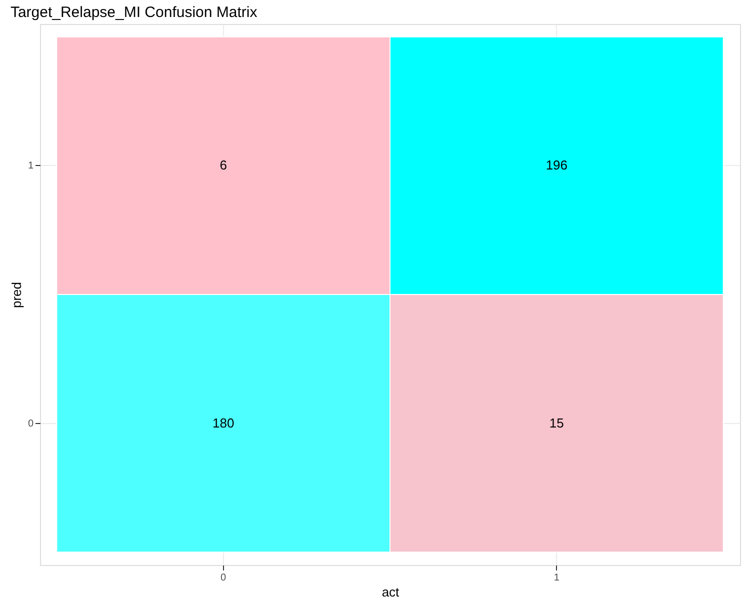 This screenshot has height=604, width=745. Describe the element at coordinates (557, 165) in the screenshot. I see `data-label: 196` at that location.